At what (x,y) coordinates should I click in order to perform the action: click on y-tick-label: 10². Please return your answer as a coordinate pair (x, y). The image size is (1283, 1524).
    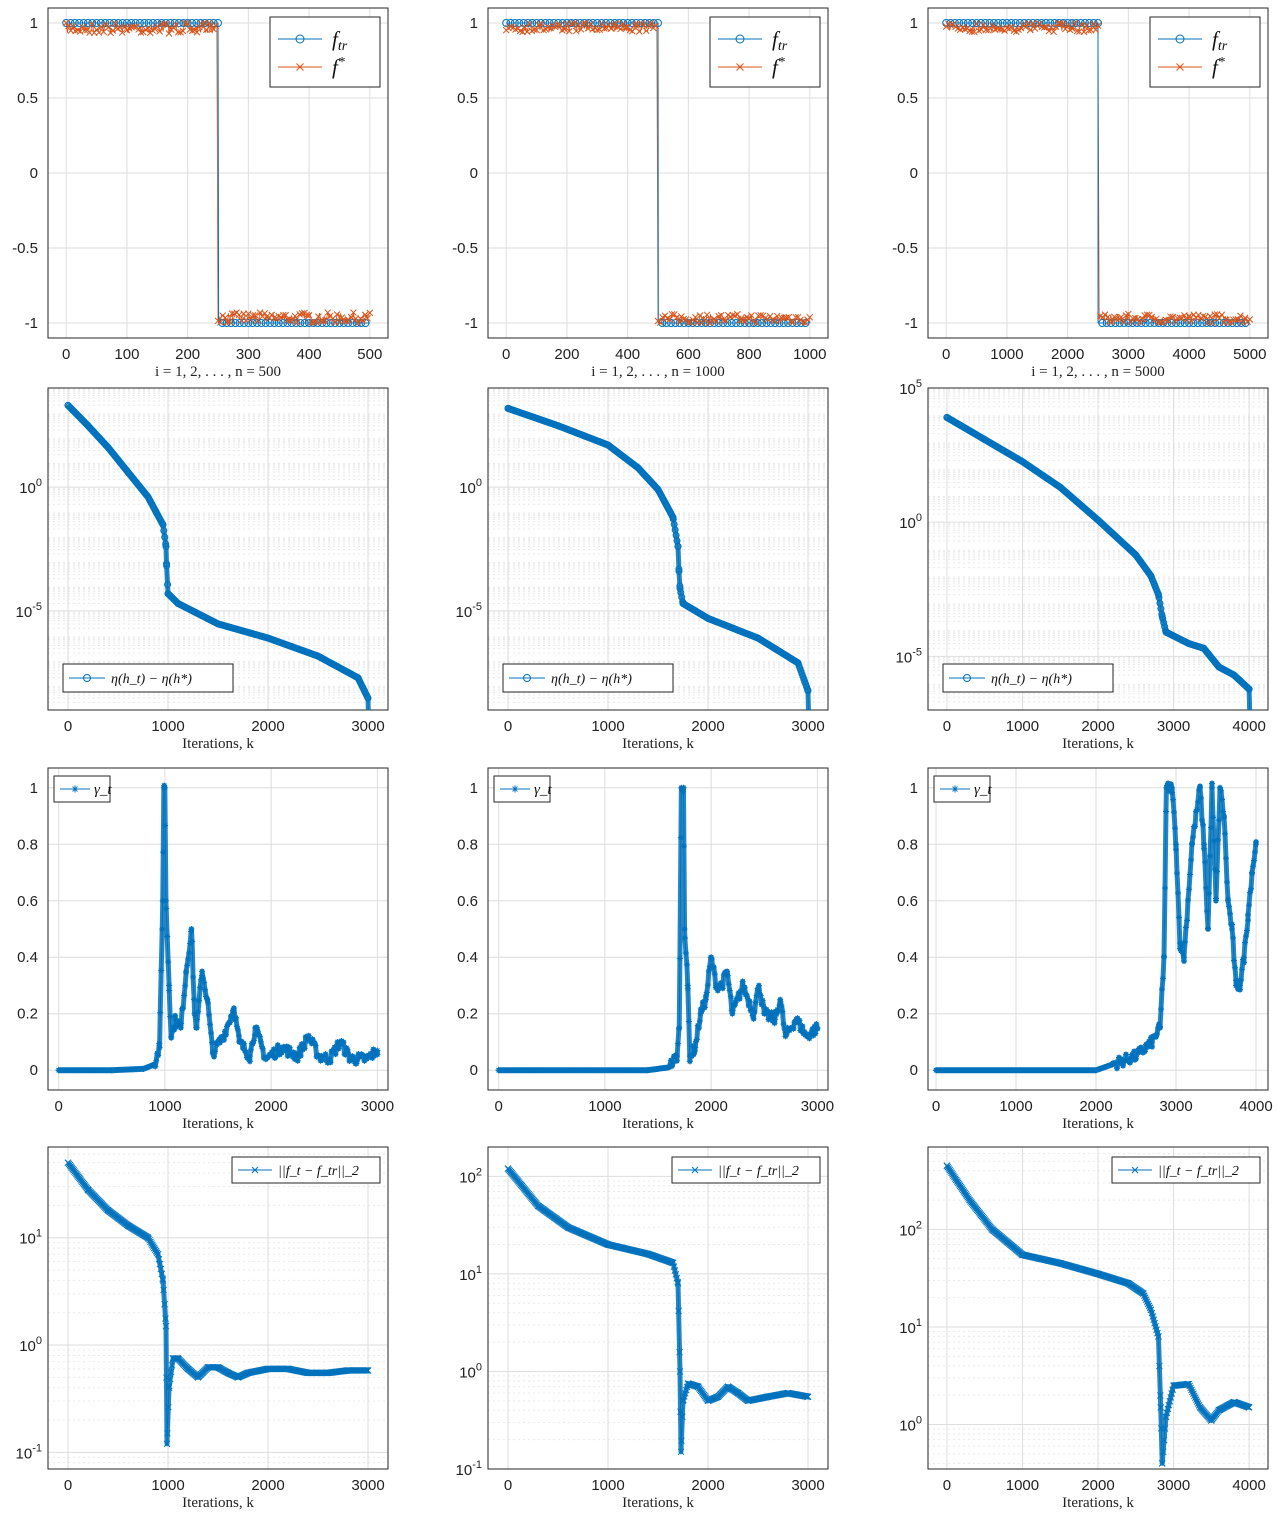
    Looking at the image, I should click on (470, 1176).